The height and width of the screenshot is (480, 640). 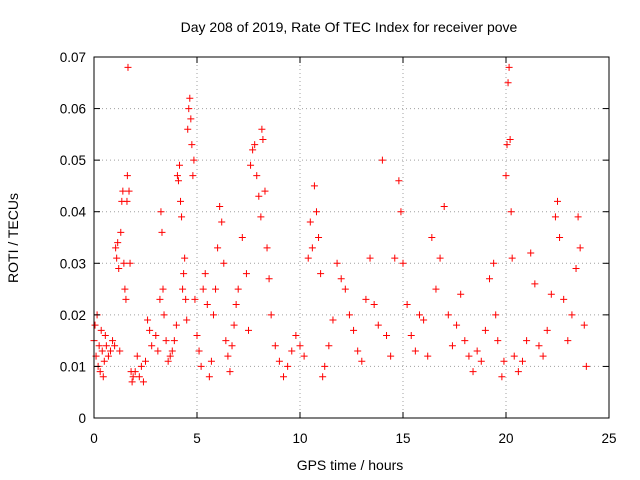 I want to click on y-tick-label: 0.06, so click(x=73, y=109).